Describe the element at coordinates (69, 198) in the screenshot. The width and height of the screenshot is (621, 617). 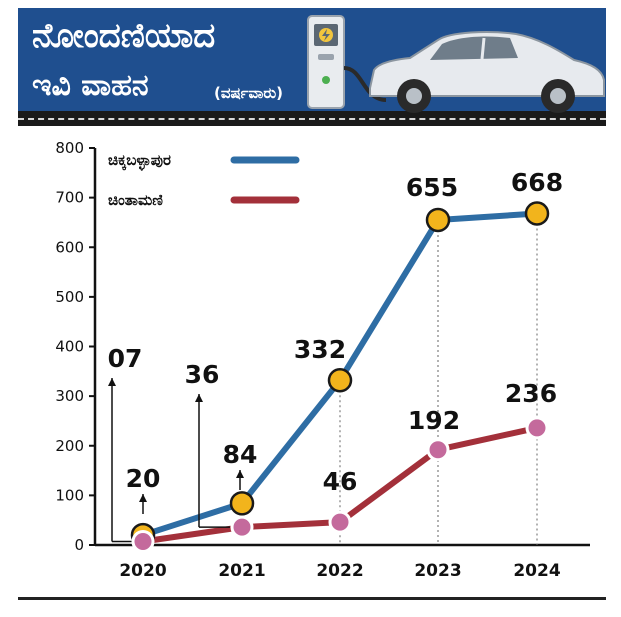
I see `y-tick-label-700: 700` at that location.